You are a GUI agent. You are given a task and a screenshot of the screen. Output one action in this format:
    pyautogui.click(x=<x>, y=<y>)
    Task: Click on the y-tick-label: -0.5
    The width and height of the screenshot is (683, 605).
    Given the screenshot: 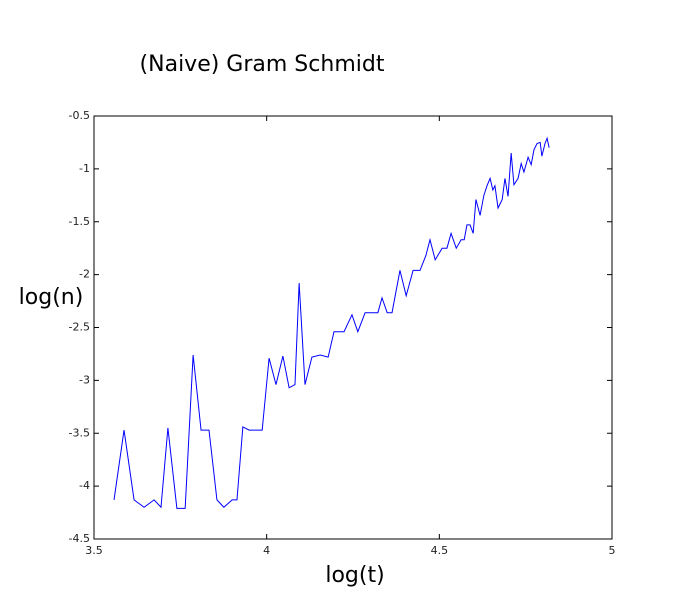 What is the action you would take?
    pyautogui.click(x=79, y=115)
    